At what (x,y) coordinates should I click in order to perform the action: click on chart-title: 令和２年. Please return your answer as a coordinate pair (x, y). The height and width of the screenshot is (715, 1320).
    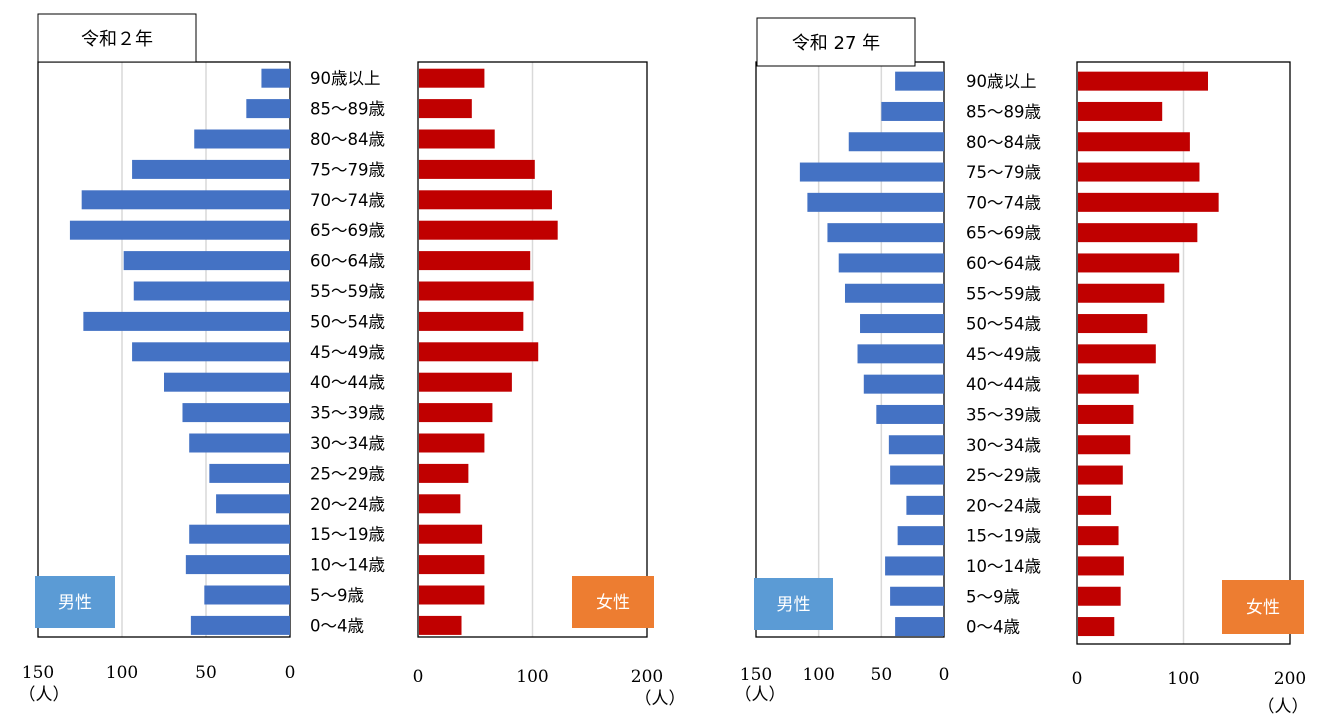
    Looking at the image, I should click on (117, 39).